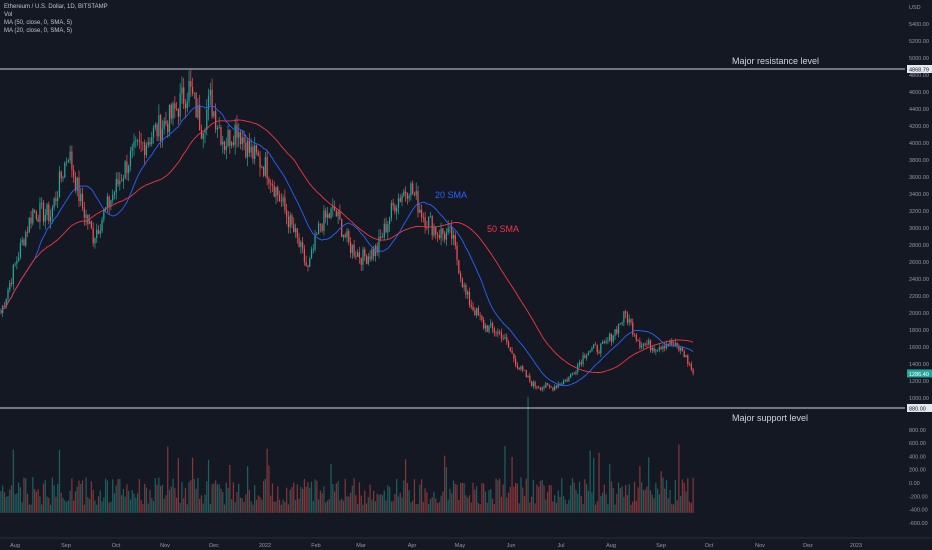 The width and height of the screenshot is (932, 550). What do you see at coordinates (38, 31) in the screenshot?
I see `ma20-indicator-label: MA (20, close, 0, SMA, 5)` at bounding box center [38, 31].